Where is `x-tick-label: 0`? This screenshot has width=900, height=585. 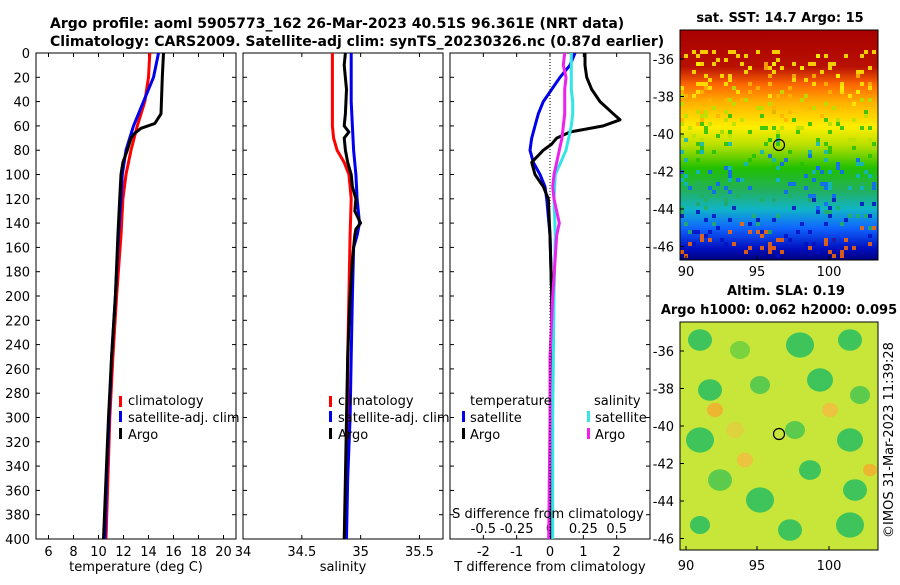
x-tick-label: 0 is located at coordinates (550, 552).